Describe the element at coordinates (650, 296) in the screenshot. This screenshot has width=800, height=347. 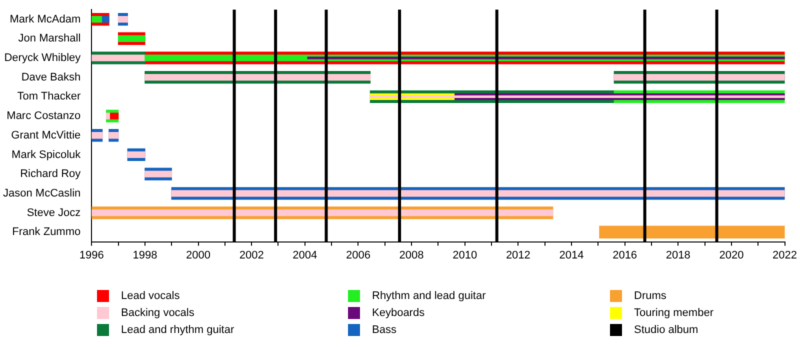
I see `legend-label: Drums` at that location.